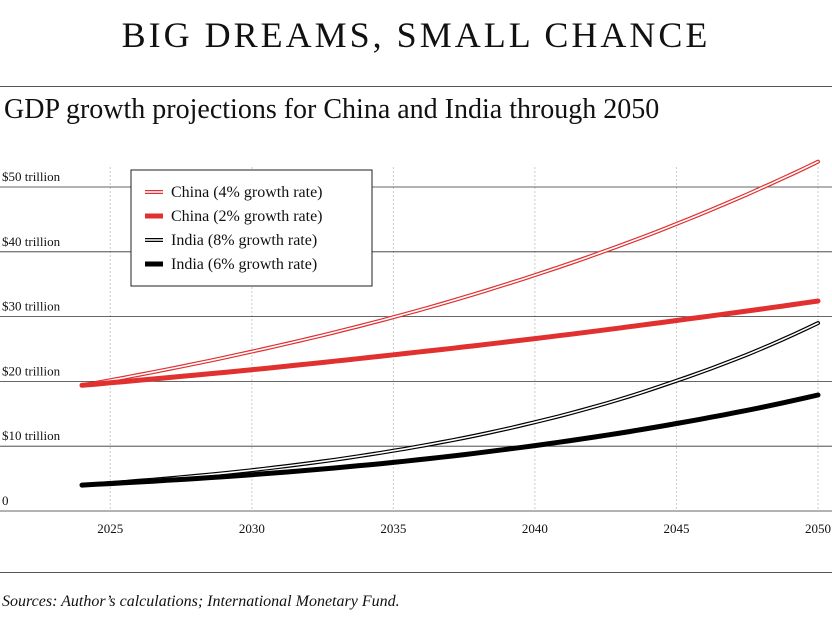 The image size is (832, 618). Describe the element at coordinates (535, 528) in the screenshot. I see `x-tick-label: 2040` at that location.